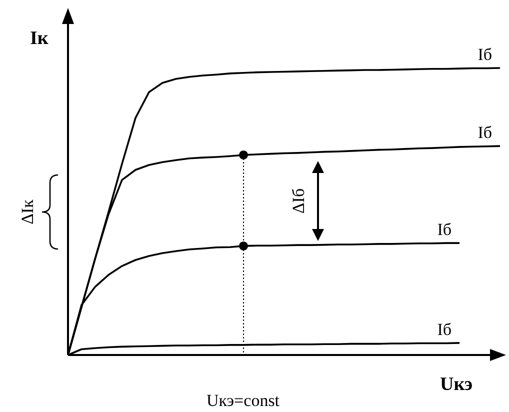 The height and width of the screenshot is (412, 509). What do you see at coordinates (27, 211) in the screenshot?
I see `text: ΔIк` at bounding box center [27, 211].